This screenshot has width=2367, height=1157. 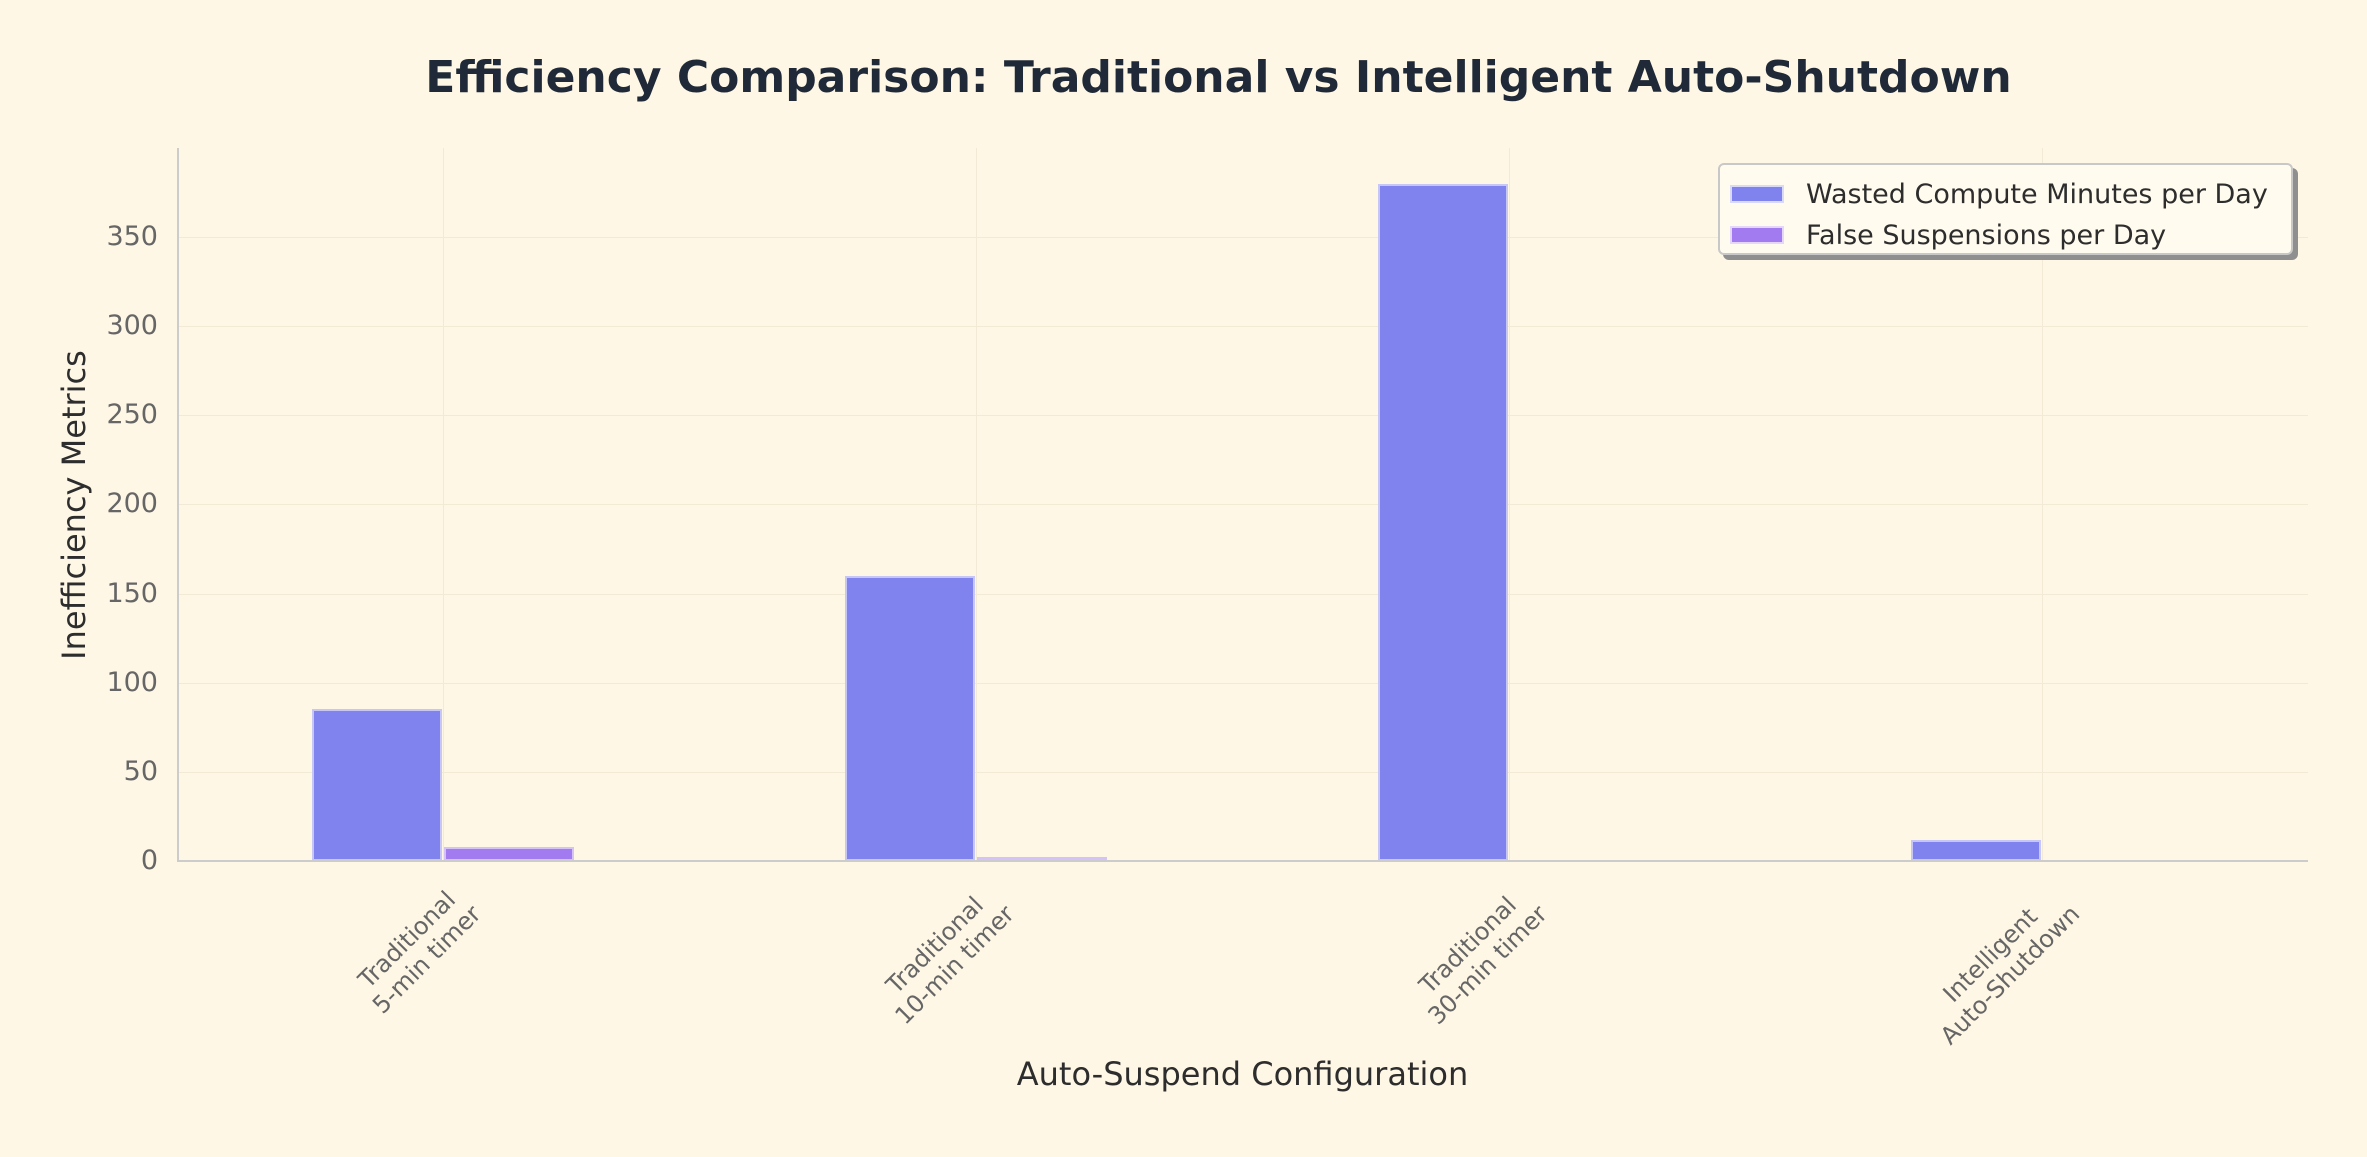 What do you see at coordinates (132, 414) in the screenshot?
I see `y-tick-label: 250` at bounding box center [132, 414].